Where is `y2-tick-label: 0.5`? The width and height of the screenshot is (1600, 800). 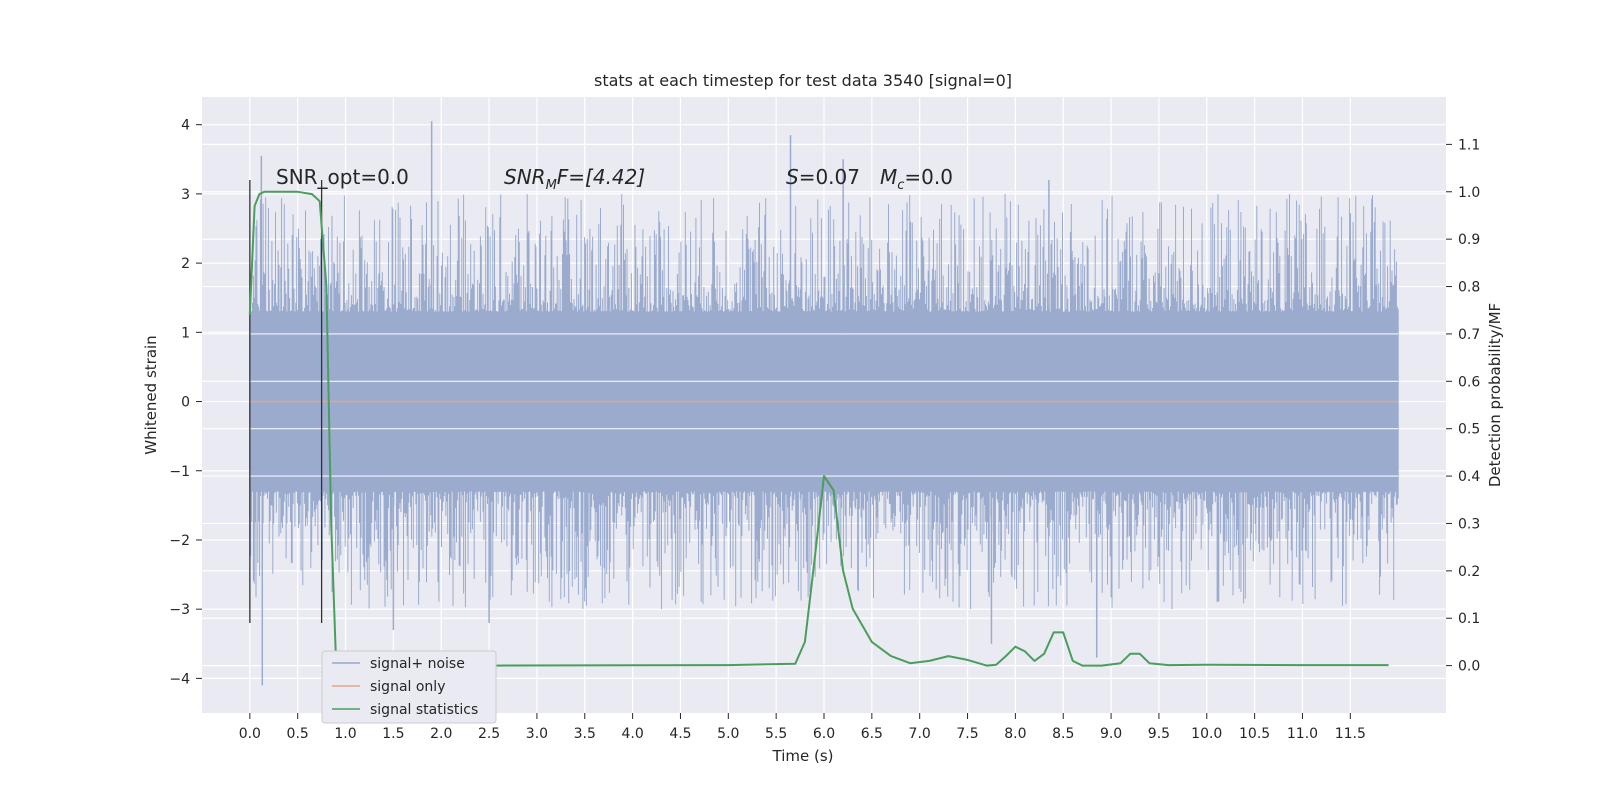 y2-tick-label: 0.5 is located at coordinates (1469, 430).